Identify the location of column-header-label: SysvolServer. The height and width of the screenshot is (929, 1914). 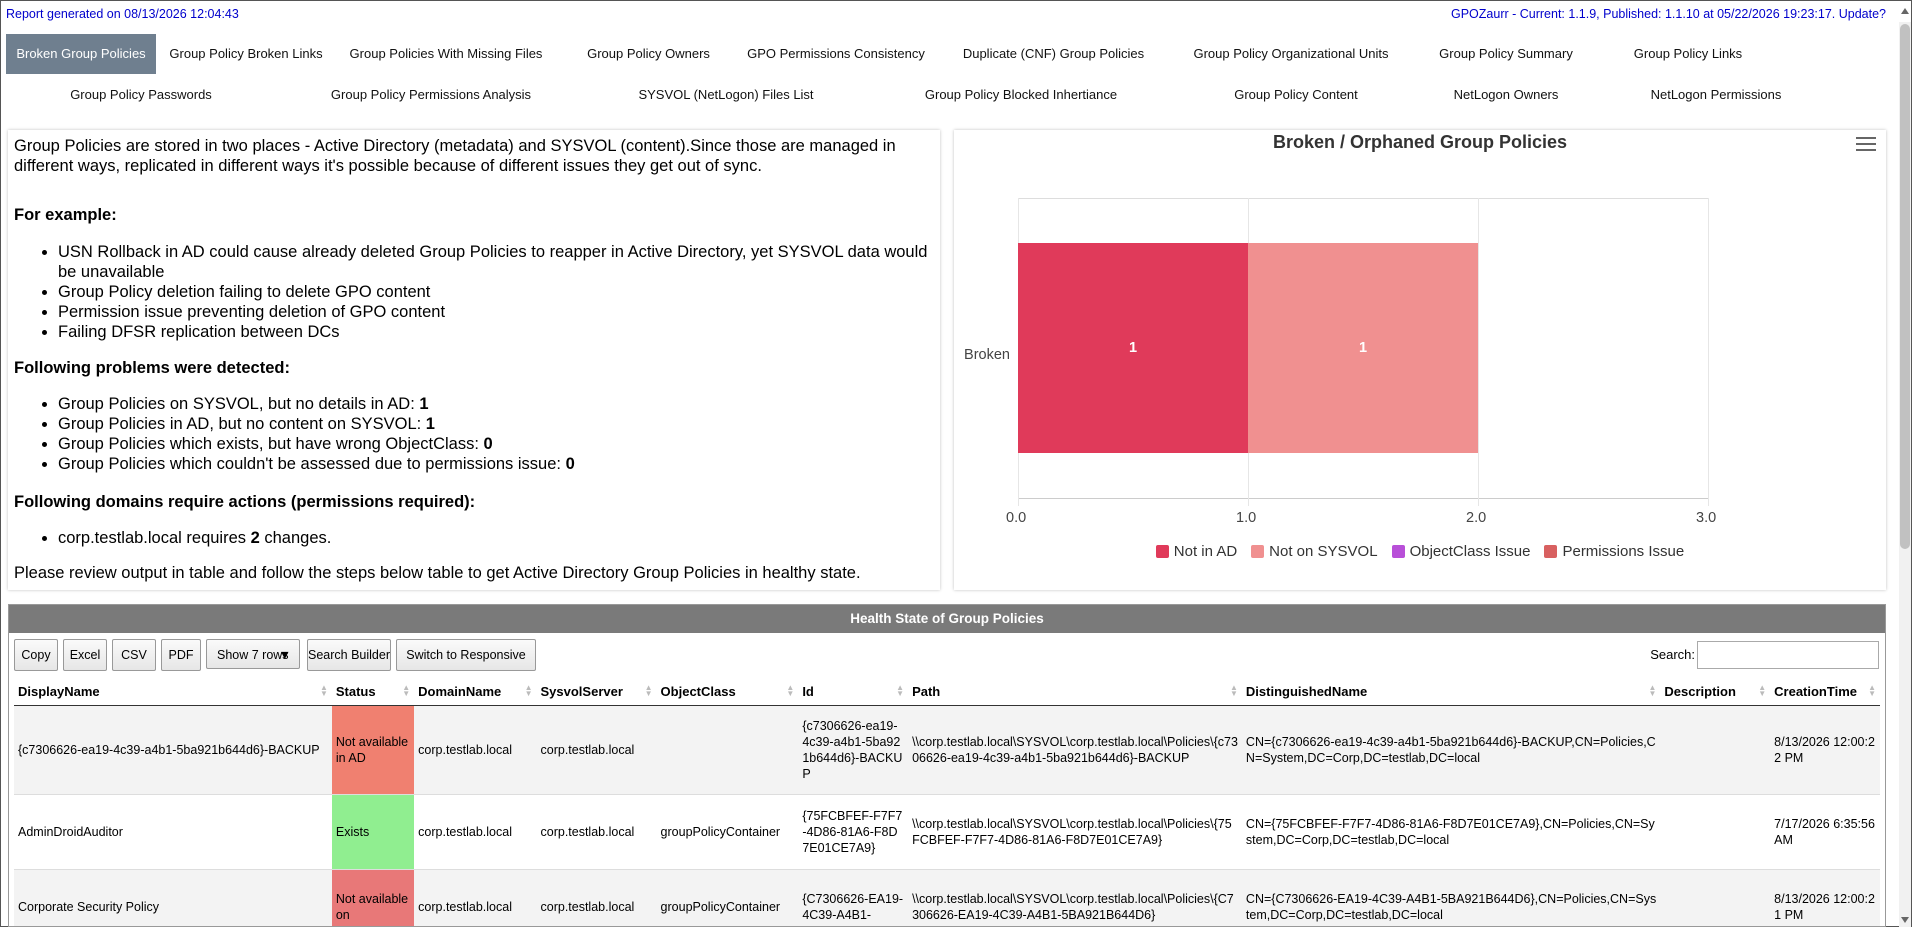
(581, 691).